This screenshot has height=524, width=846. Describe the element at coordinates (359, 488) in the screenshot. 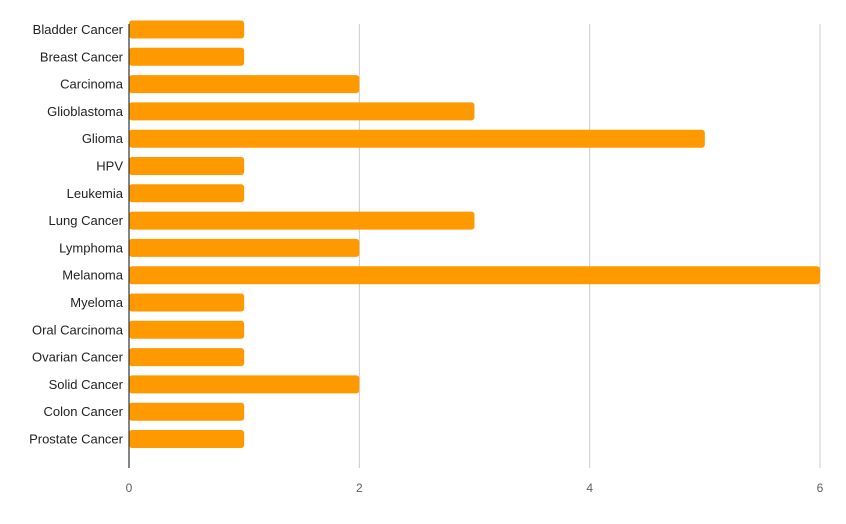

I see `x-tick-label: 2` at that location.